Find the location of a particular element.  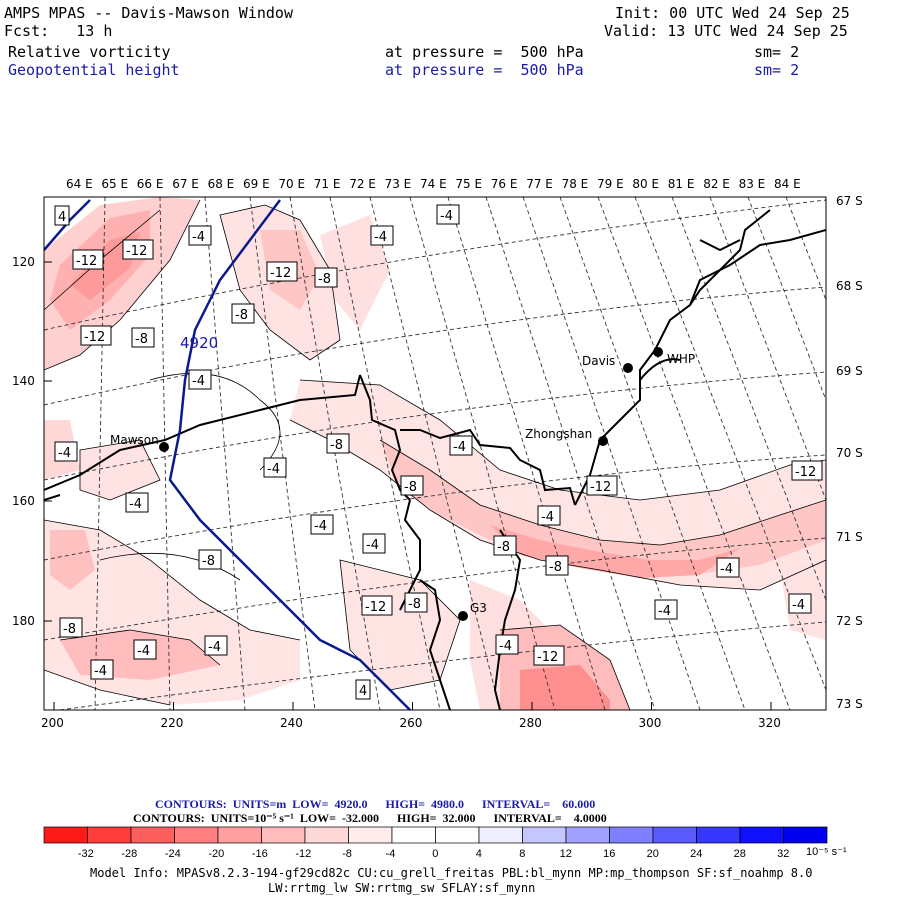

field2-smoothing: sm= 2 is located at coordinates (777, 70).